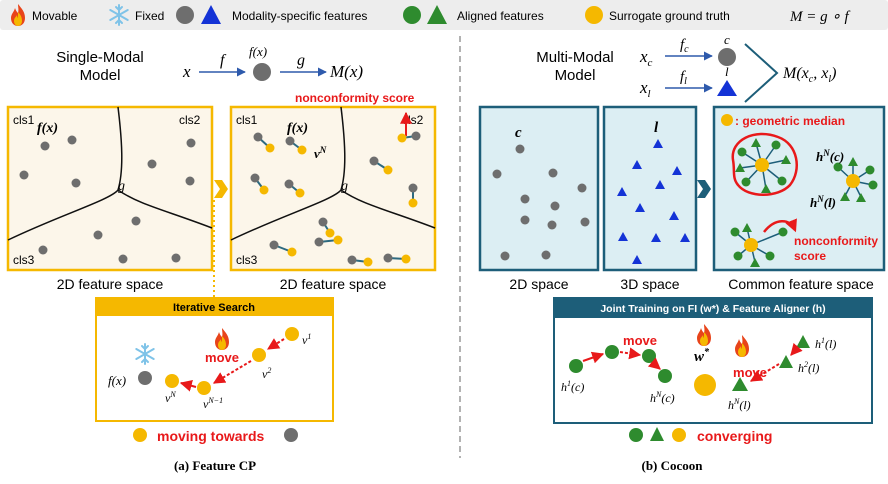  Describe the element at coordinates (823, 202) in the screenshot. I see `hNl-label: hN(l)` at that location.